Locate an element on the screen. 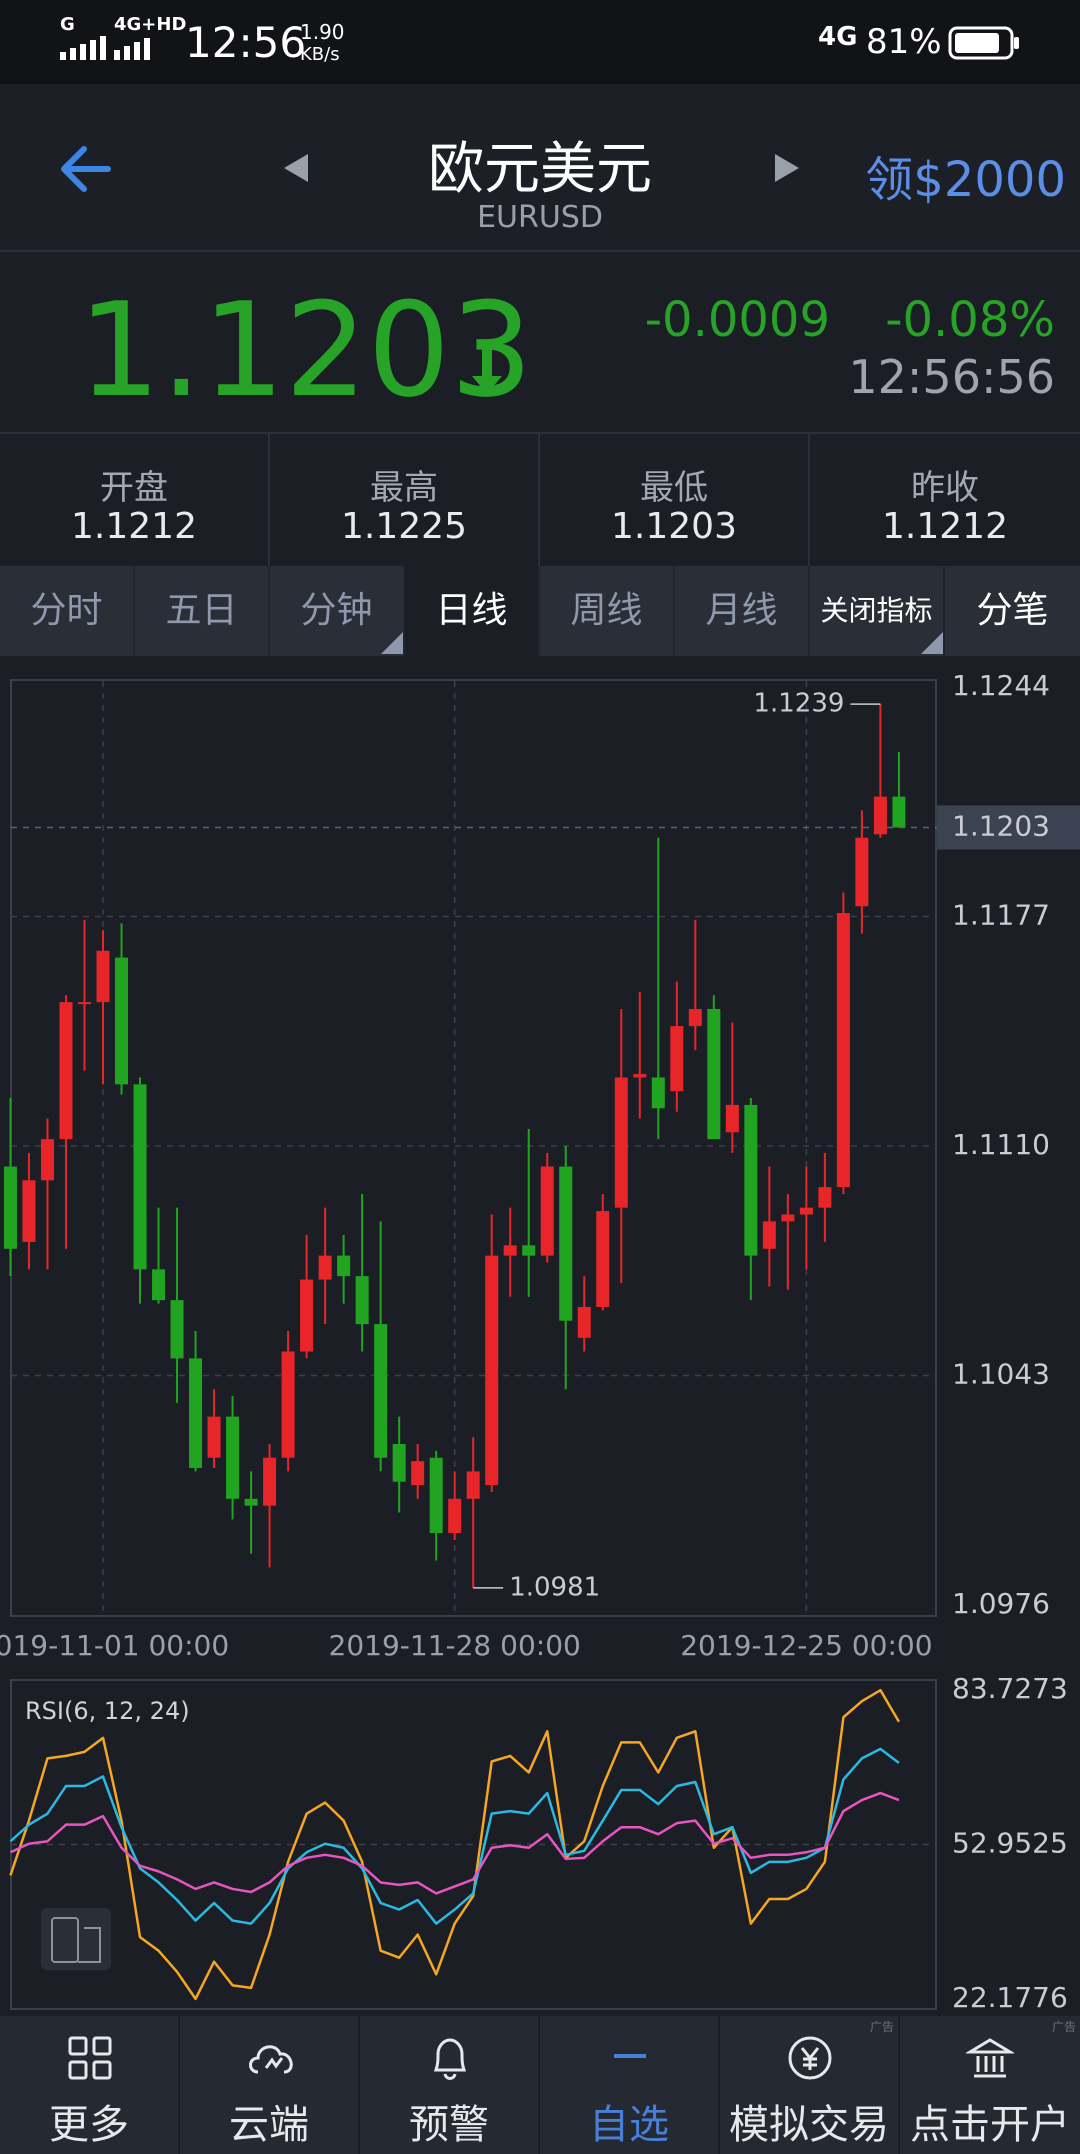 This screenshot has height=2154, width=1080. stat-value: 1.1212 is located at coordinates (945, 526).